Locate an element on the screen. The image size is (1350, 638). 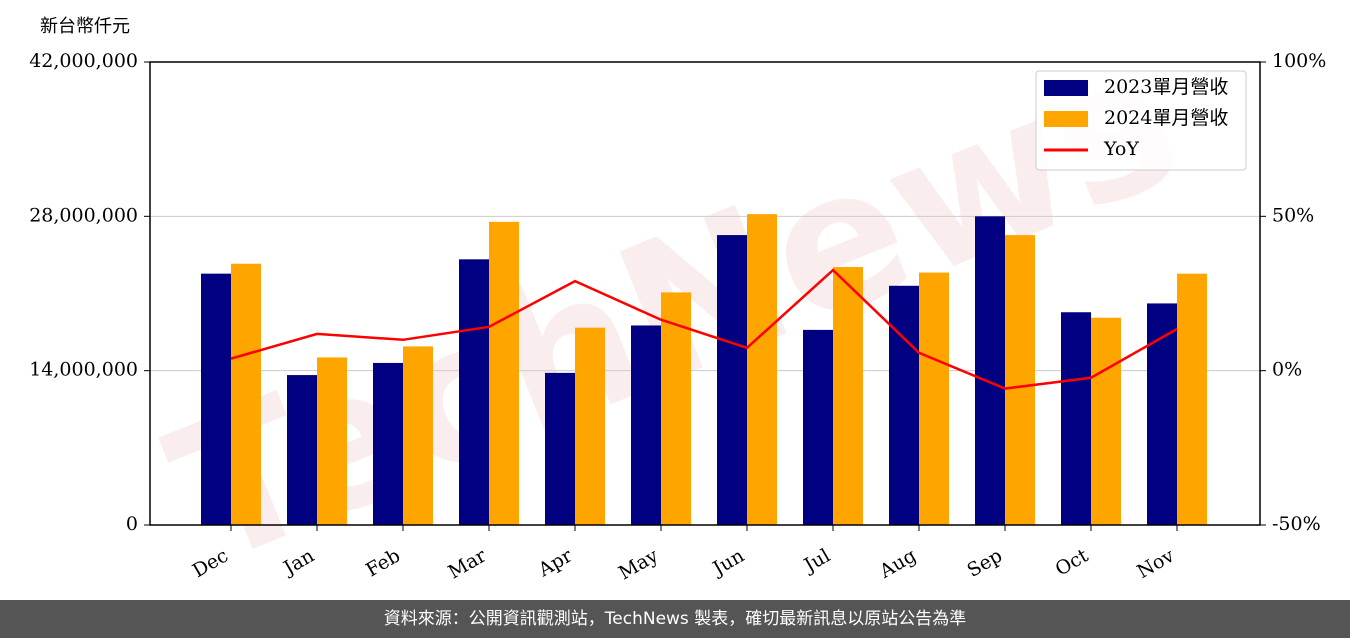
x-tick-label: Mar is located at coordinates (467, 563).